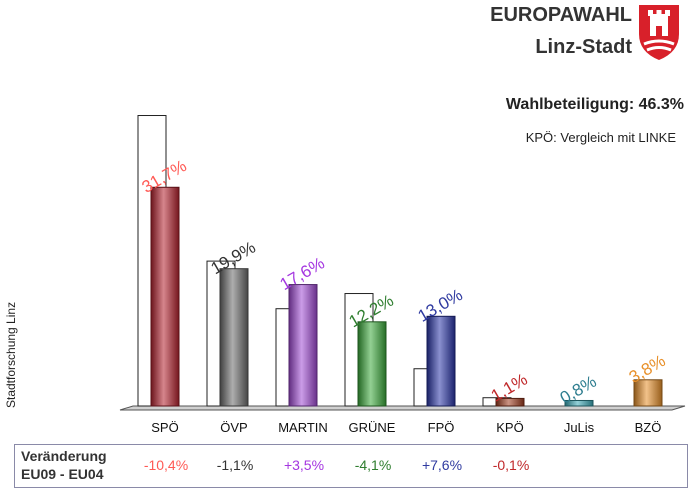 This screenshot has height=498, width=700. I want to click on change-value-2: +3,5%, so click(304, 465).